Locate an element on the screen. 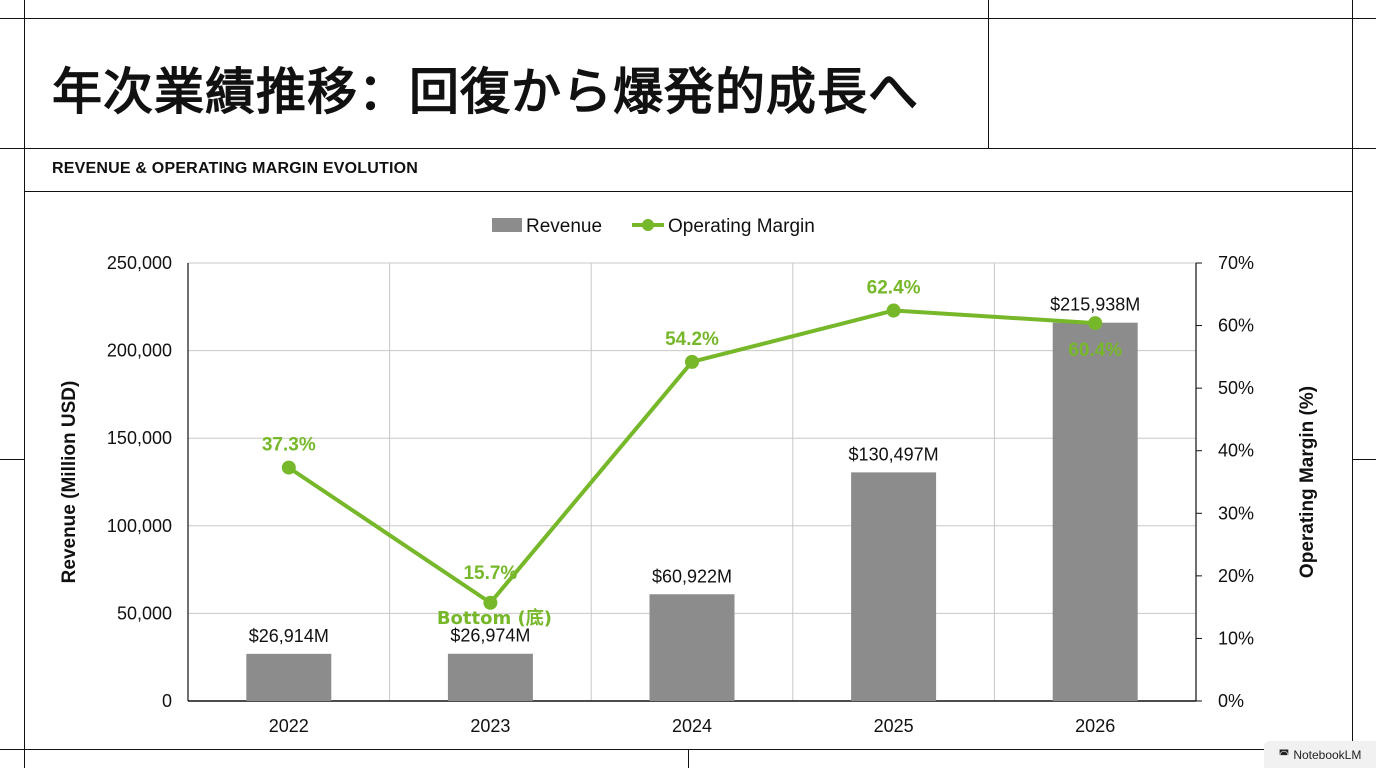  notebooklm-icon: ◚ is located at coordinates (1284, 755).